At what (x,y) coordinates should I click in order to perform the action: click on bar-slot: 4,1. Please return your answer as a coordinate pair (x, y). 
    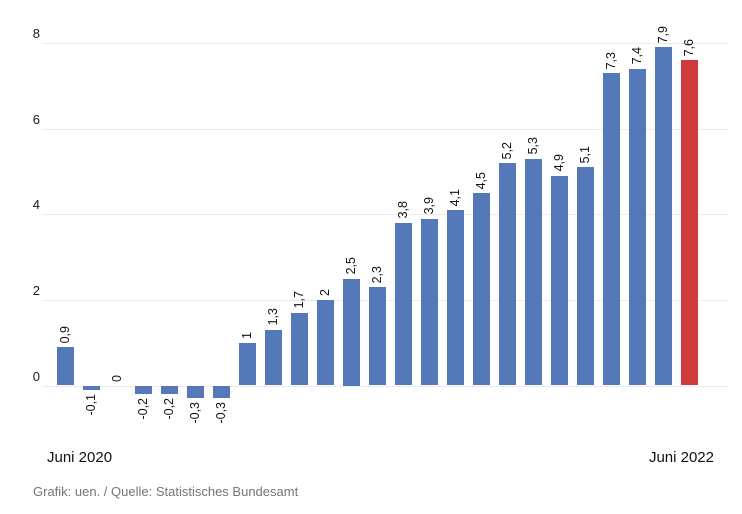
    Looking at the image, I should click on (455, 257).